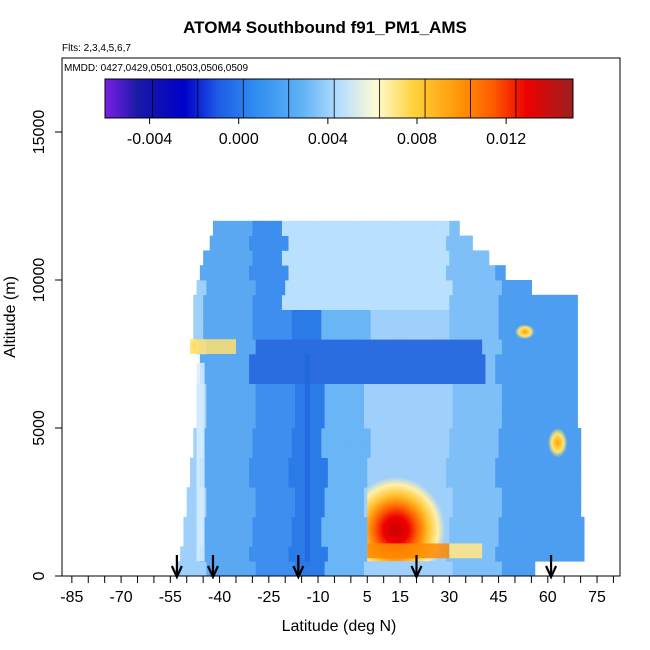 The width and height of the screenshot is (650, 650). I want to click on x-tick-label: -70, so click(121, 597).